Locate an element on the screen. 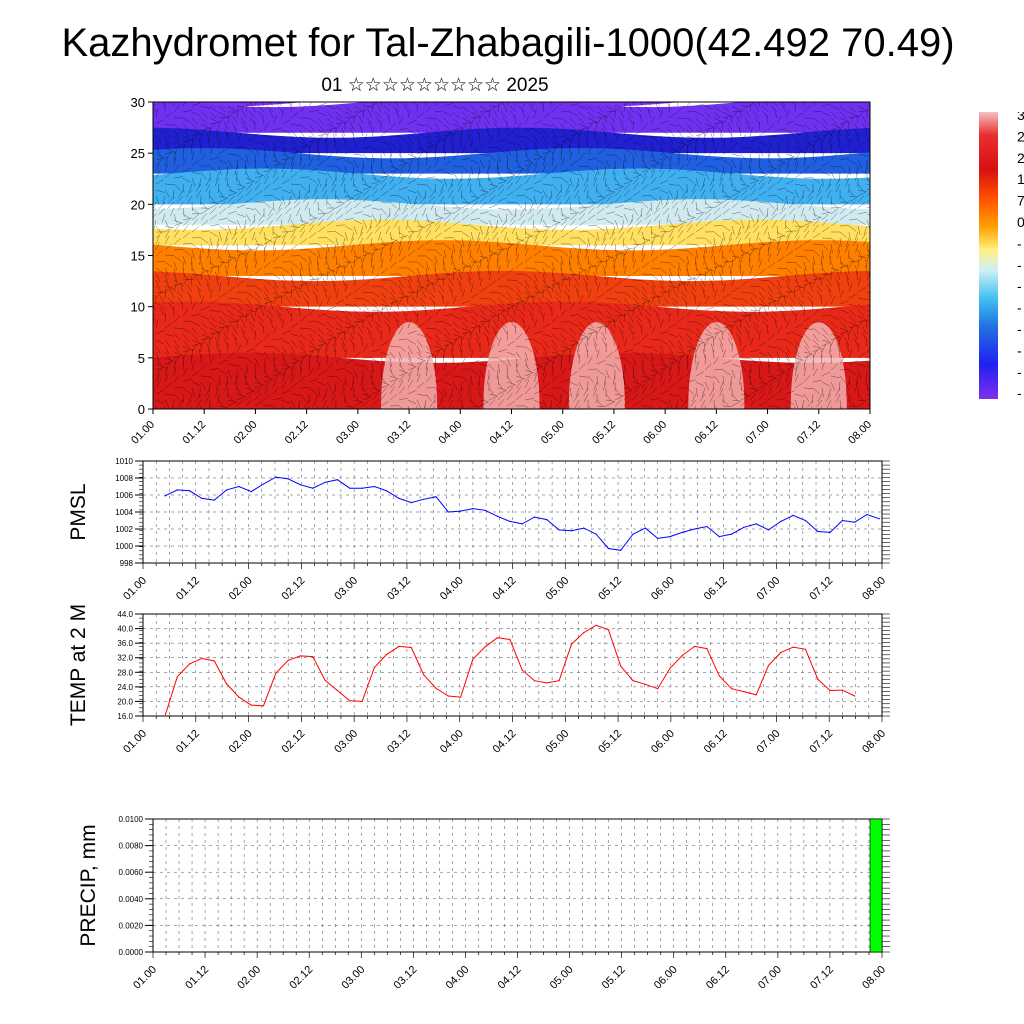 This screenshot has height=1024, width=1024. x-tick-label: 04.00 is located at coordinates (450, 433).